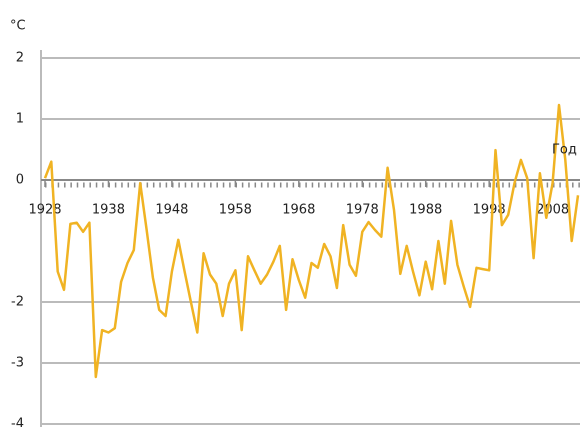  What do you see at coordinates (298, 210) in the screenshot?
I see `x-tick-label: 1968` at bounding box center [298, 210].